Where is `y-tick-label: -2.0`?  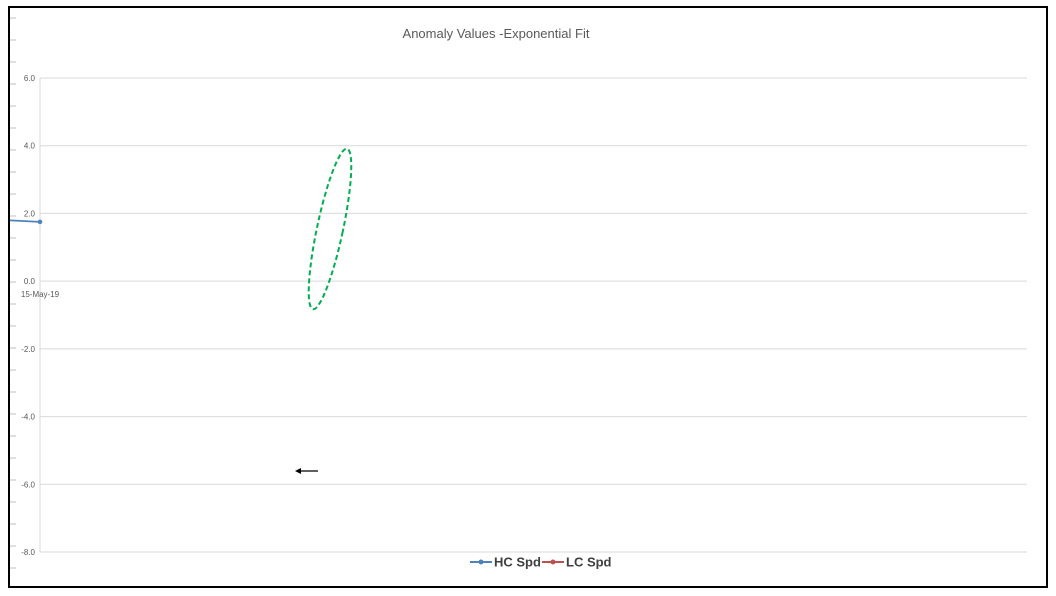 y-tick-label: -2.0 is located at coordinates (28, 349).